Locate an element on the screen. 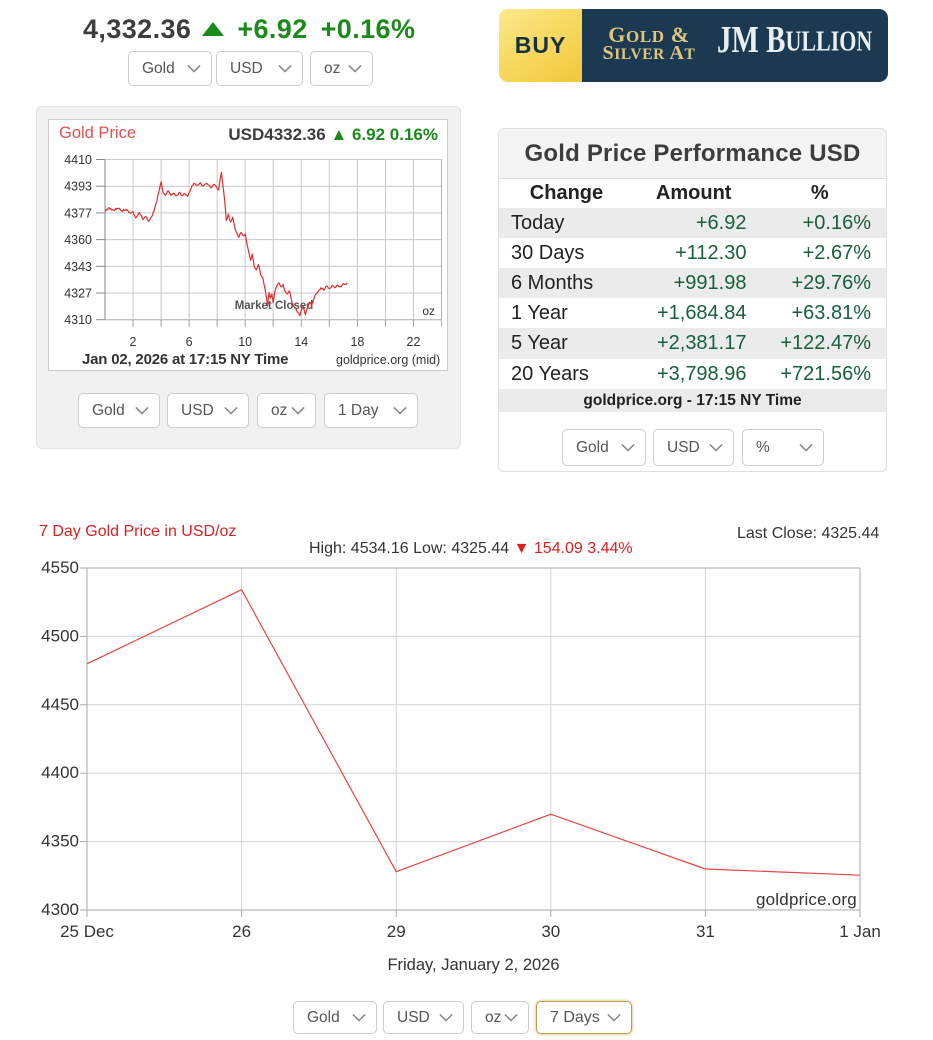  svg-text: 6 is located at coordinates (189, 342).